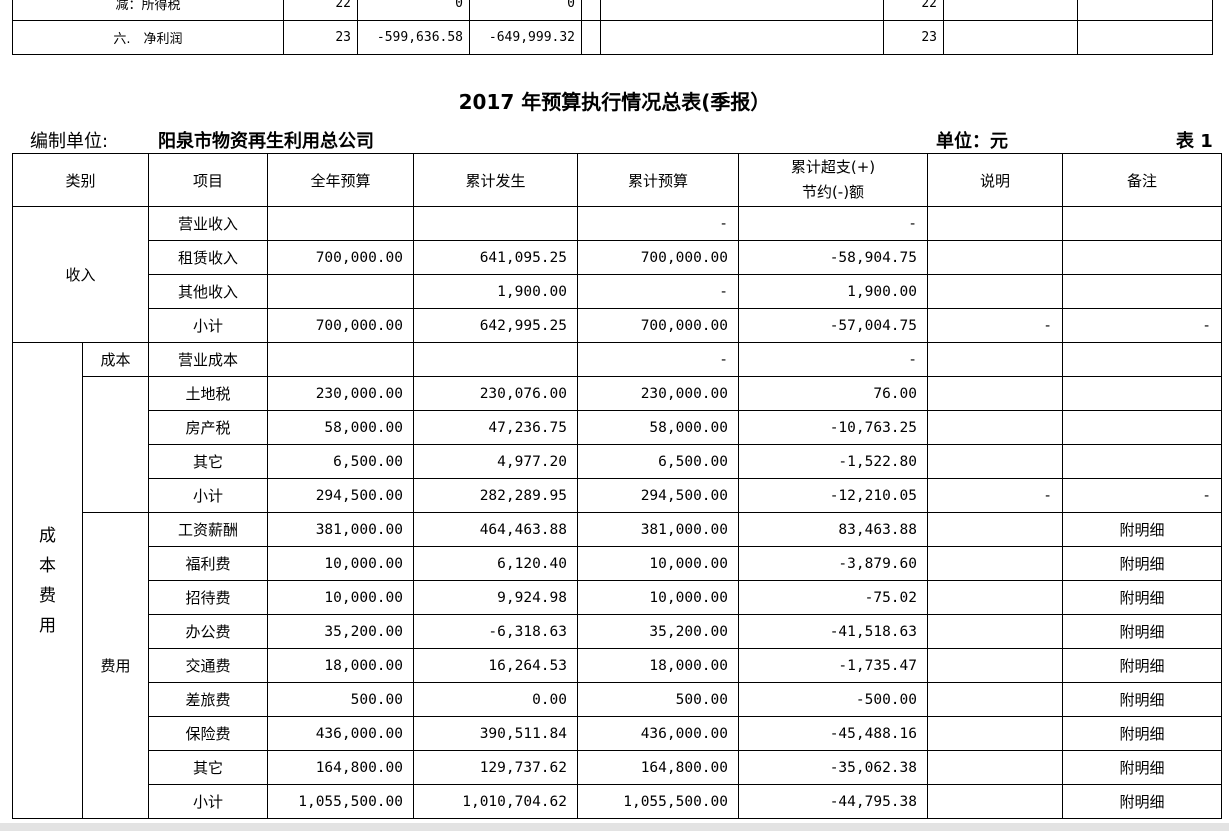 This screenshot has width=1229, height=831. I want to click on budget-cell: 164,800.00, so click(658, 767).